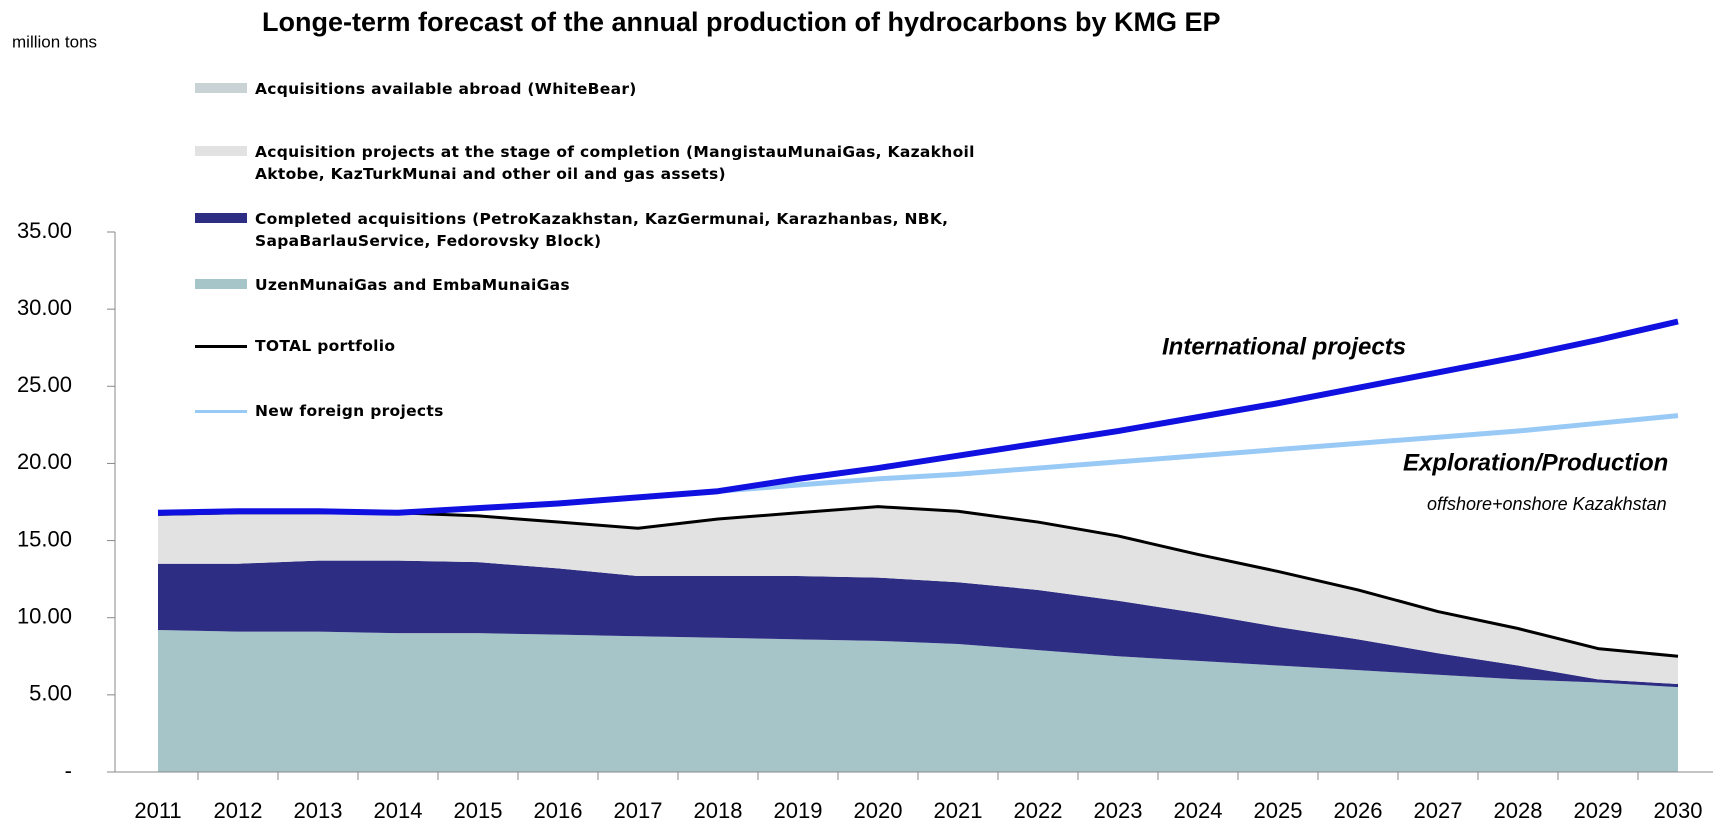 Image resolution: width=1713 pixels, height=824 pixels. Describe the element at coordinates (50, 693) in the screenshot. I see `y-tick-label: 5.00` at that location.